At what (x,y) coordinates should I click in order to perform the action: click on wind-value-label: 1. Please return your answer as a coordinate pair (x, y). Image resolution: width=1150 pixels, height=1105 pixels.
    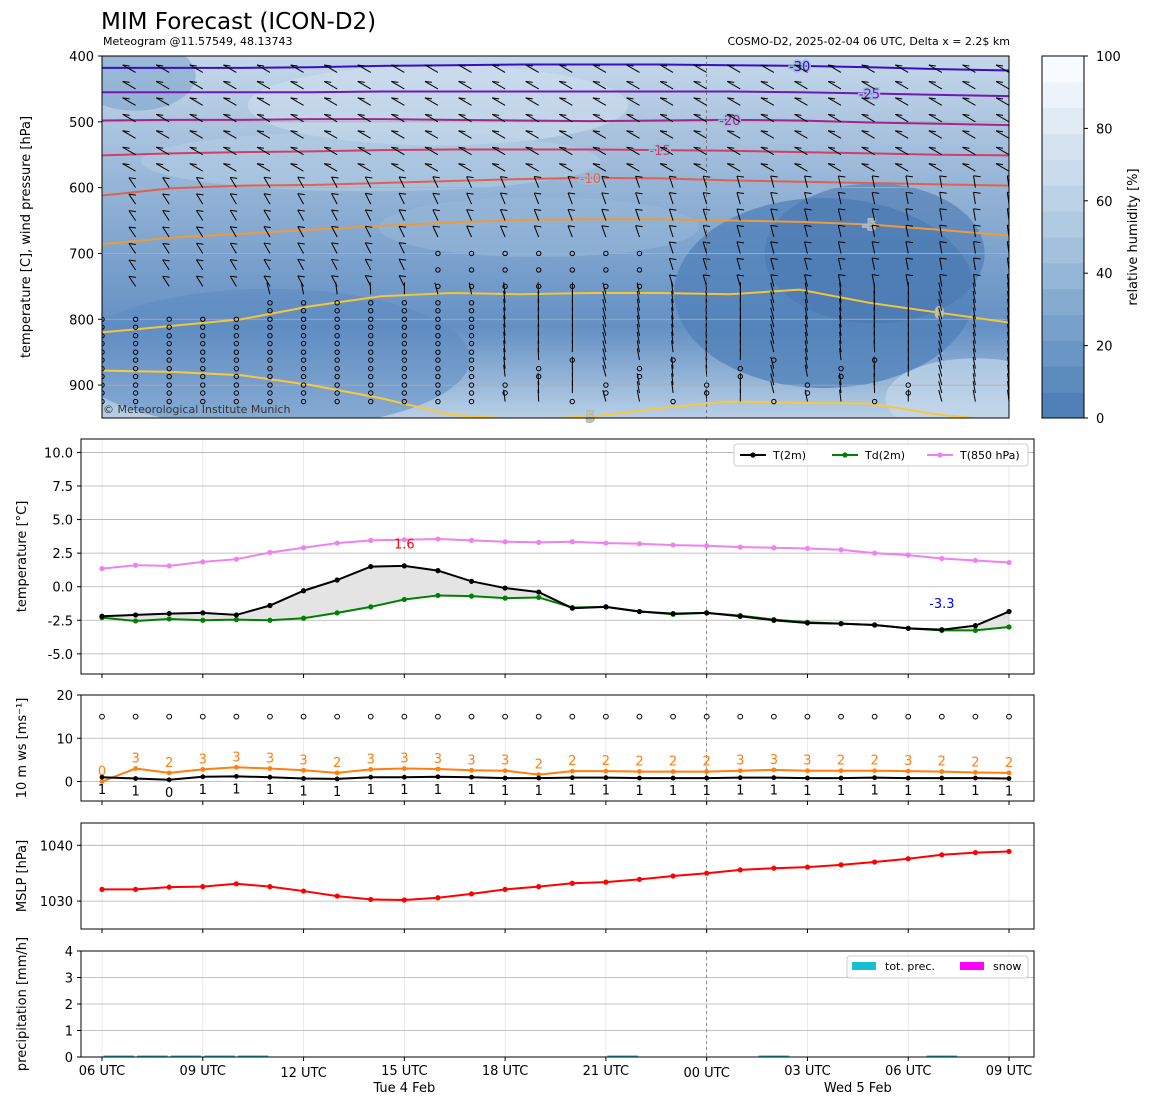
    Looking at the image, I should click on (1009, 792).